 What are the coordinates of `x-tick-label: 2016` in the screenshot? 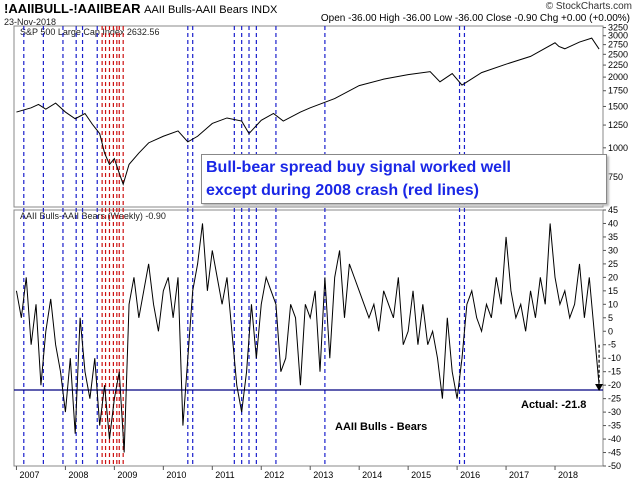 It's located at (470, 475).